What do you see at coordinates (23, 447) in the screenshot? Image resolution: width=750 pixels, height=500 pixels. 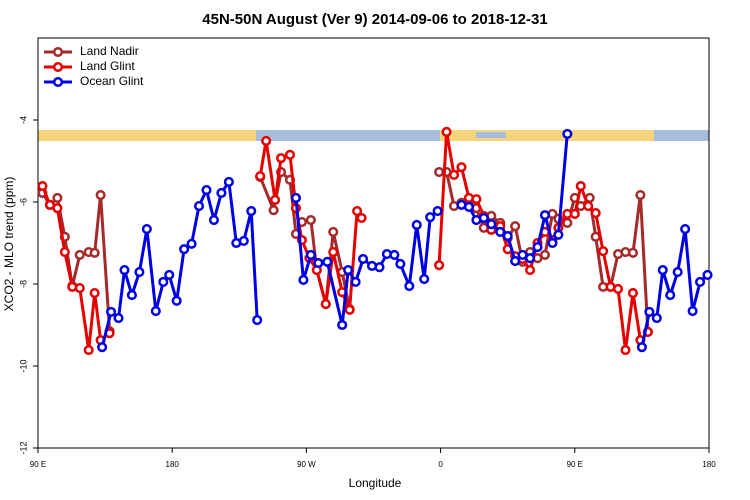 I see `y-tick-label: -12` at bounding box center [23, 447].